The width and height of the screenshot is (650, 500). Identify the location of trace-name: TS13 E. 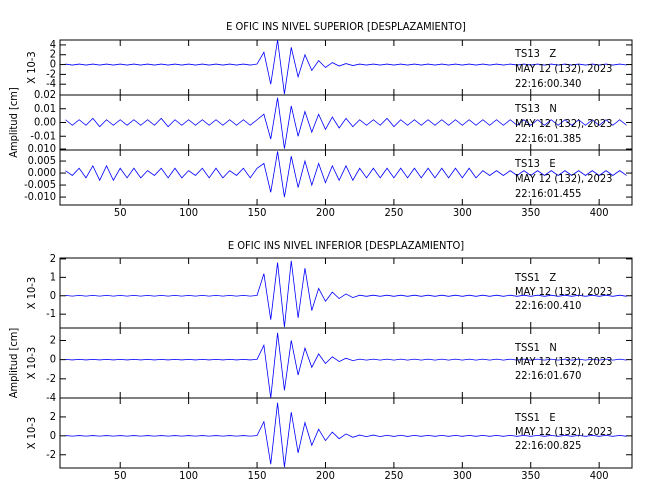
(535, 163).